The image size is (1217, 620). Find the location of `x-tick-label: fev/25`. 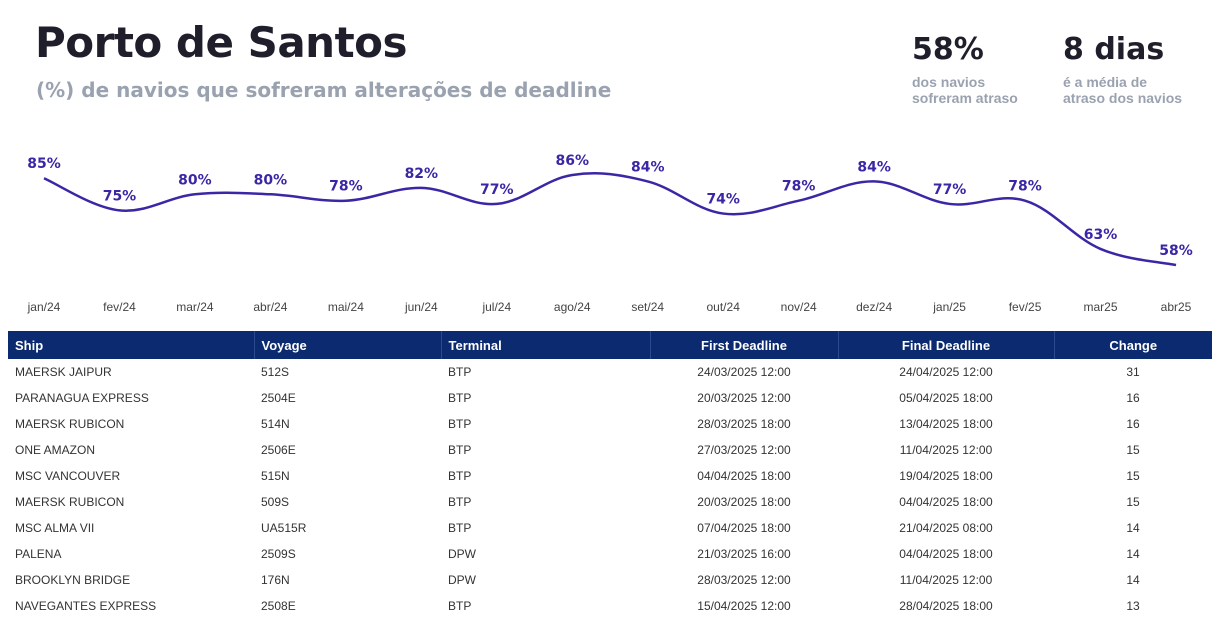

x-tick-label: fev/25 is located at coordinates (1025, 307).